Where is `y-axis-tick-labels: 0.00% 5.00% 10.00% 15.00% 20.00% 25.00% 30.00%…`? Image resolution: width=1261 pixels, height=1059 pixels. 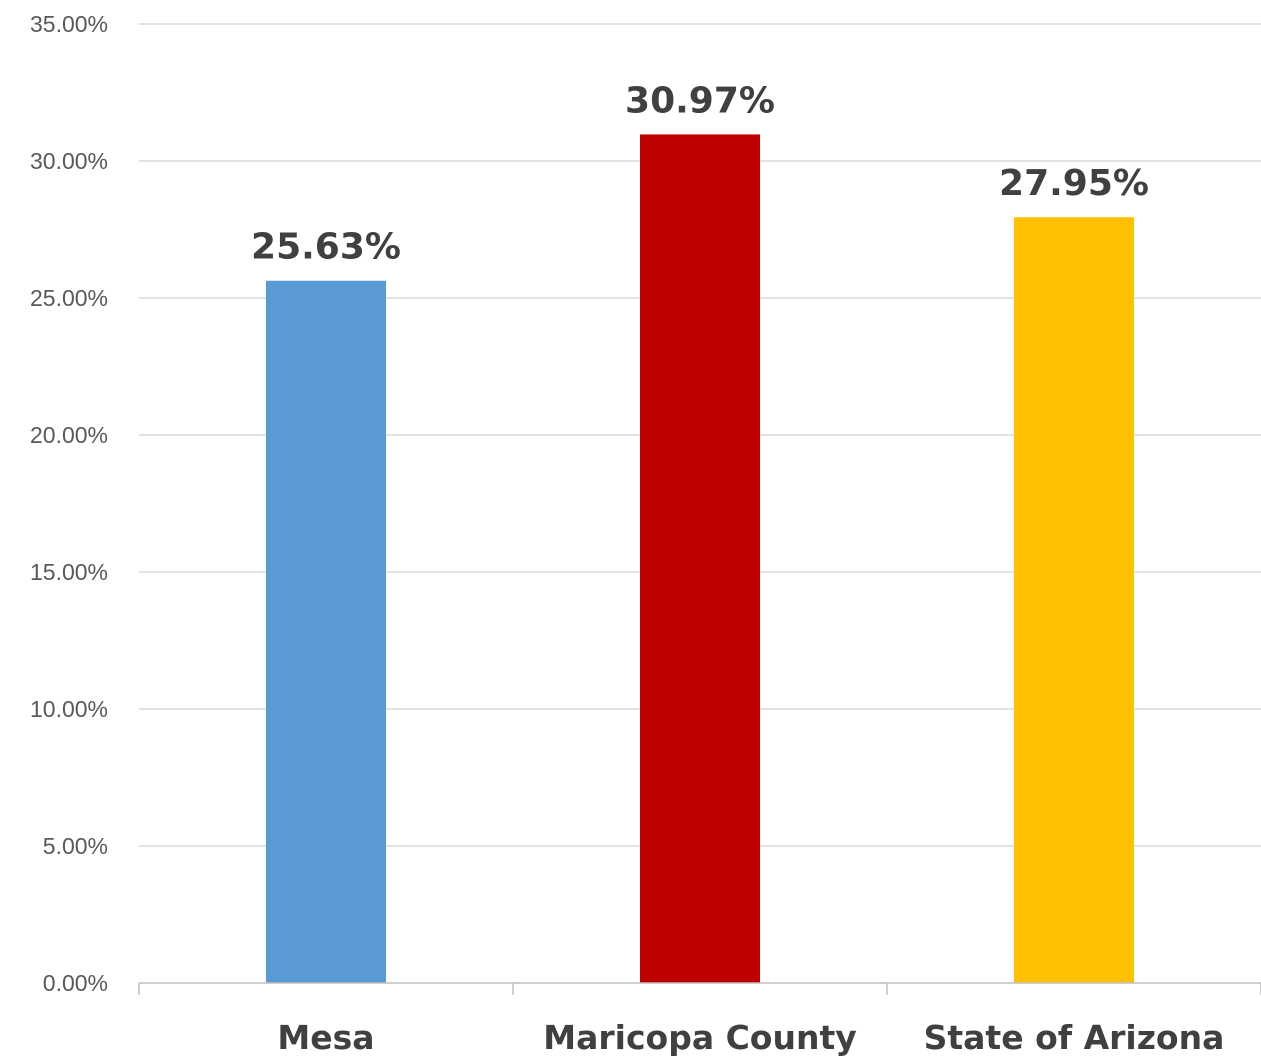
y-axis-tick-labels: 0.00% 5.00% 10.00% 15.00% 20.00% 25.00% 30.00%… is located at coordinates (69, 503).